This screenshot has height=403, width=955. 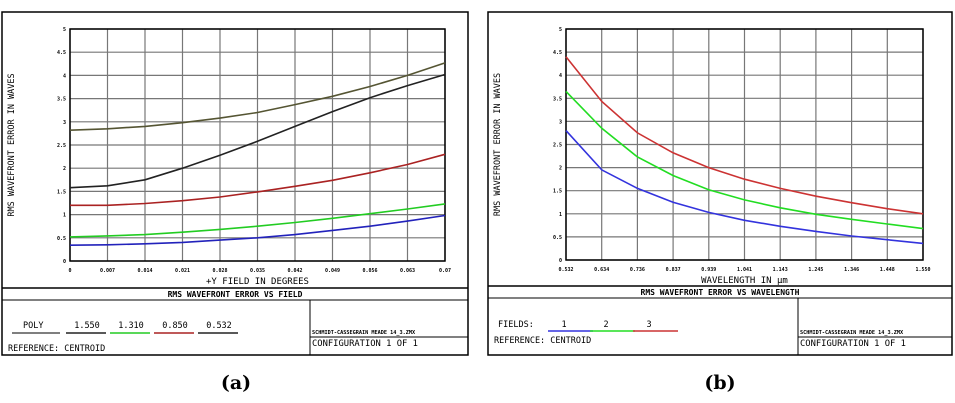 What do you see at coordinates (182, 271) in the screenshot?
I see `x-tick-label: 0.021` at bounding box center [182, 271].